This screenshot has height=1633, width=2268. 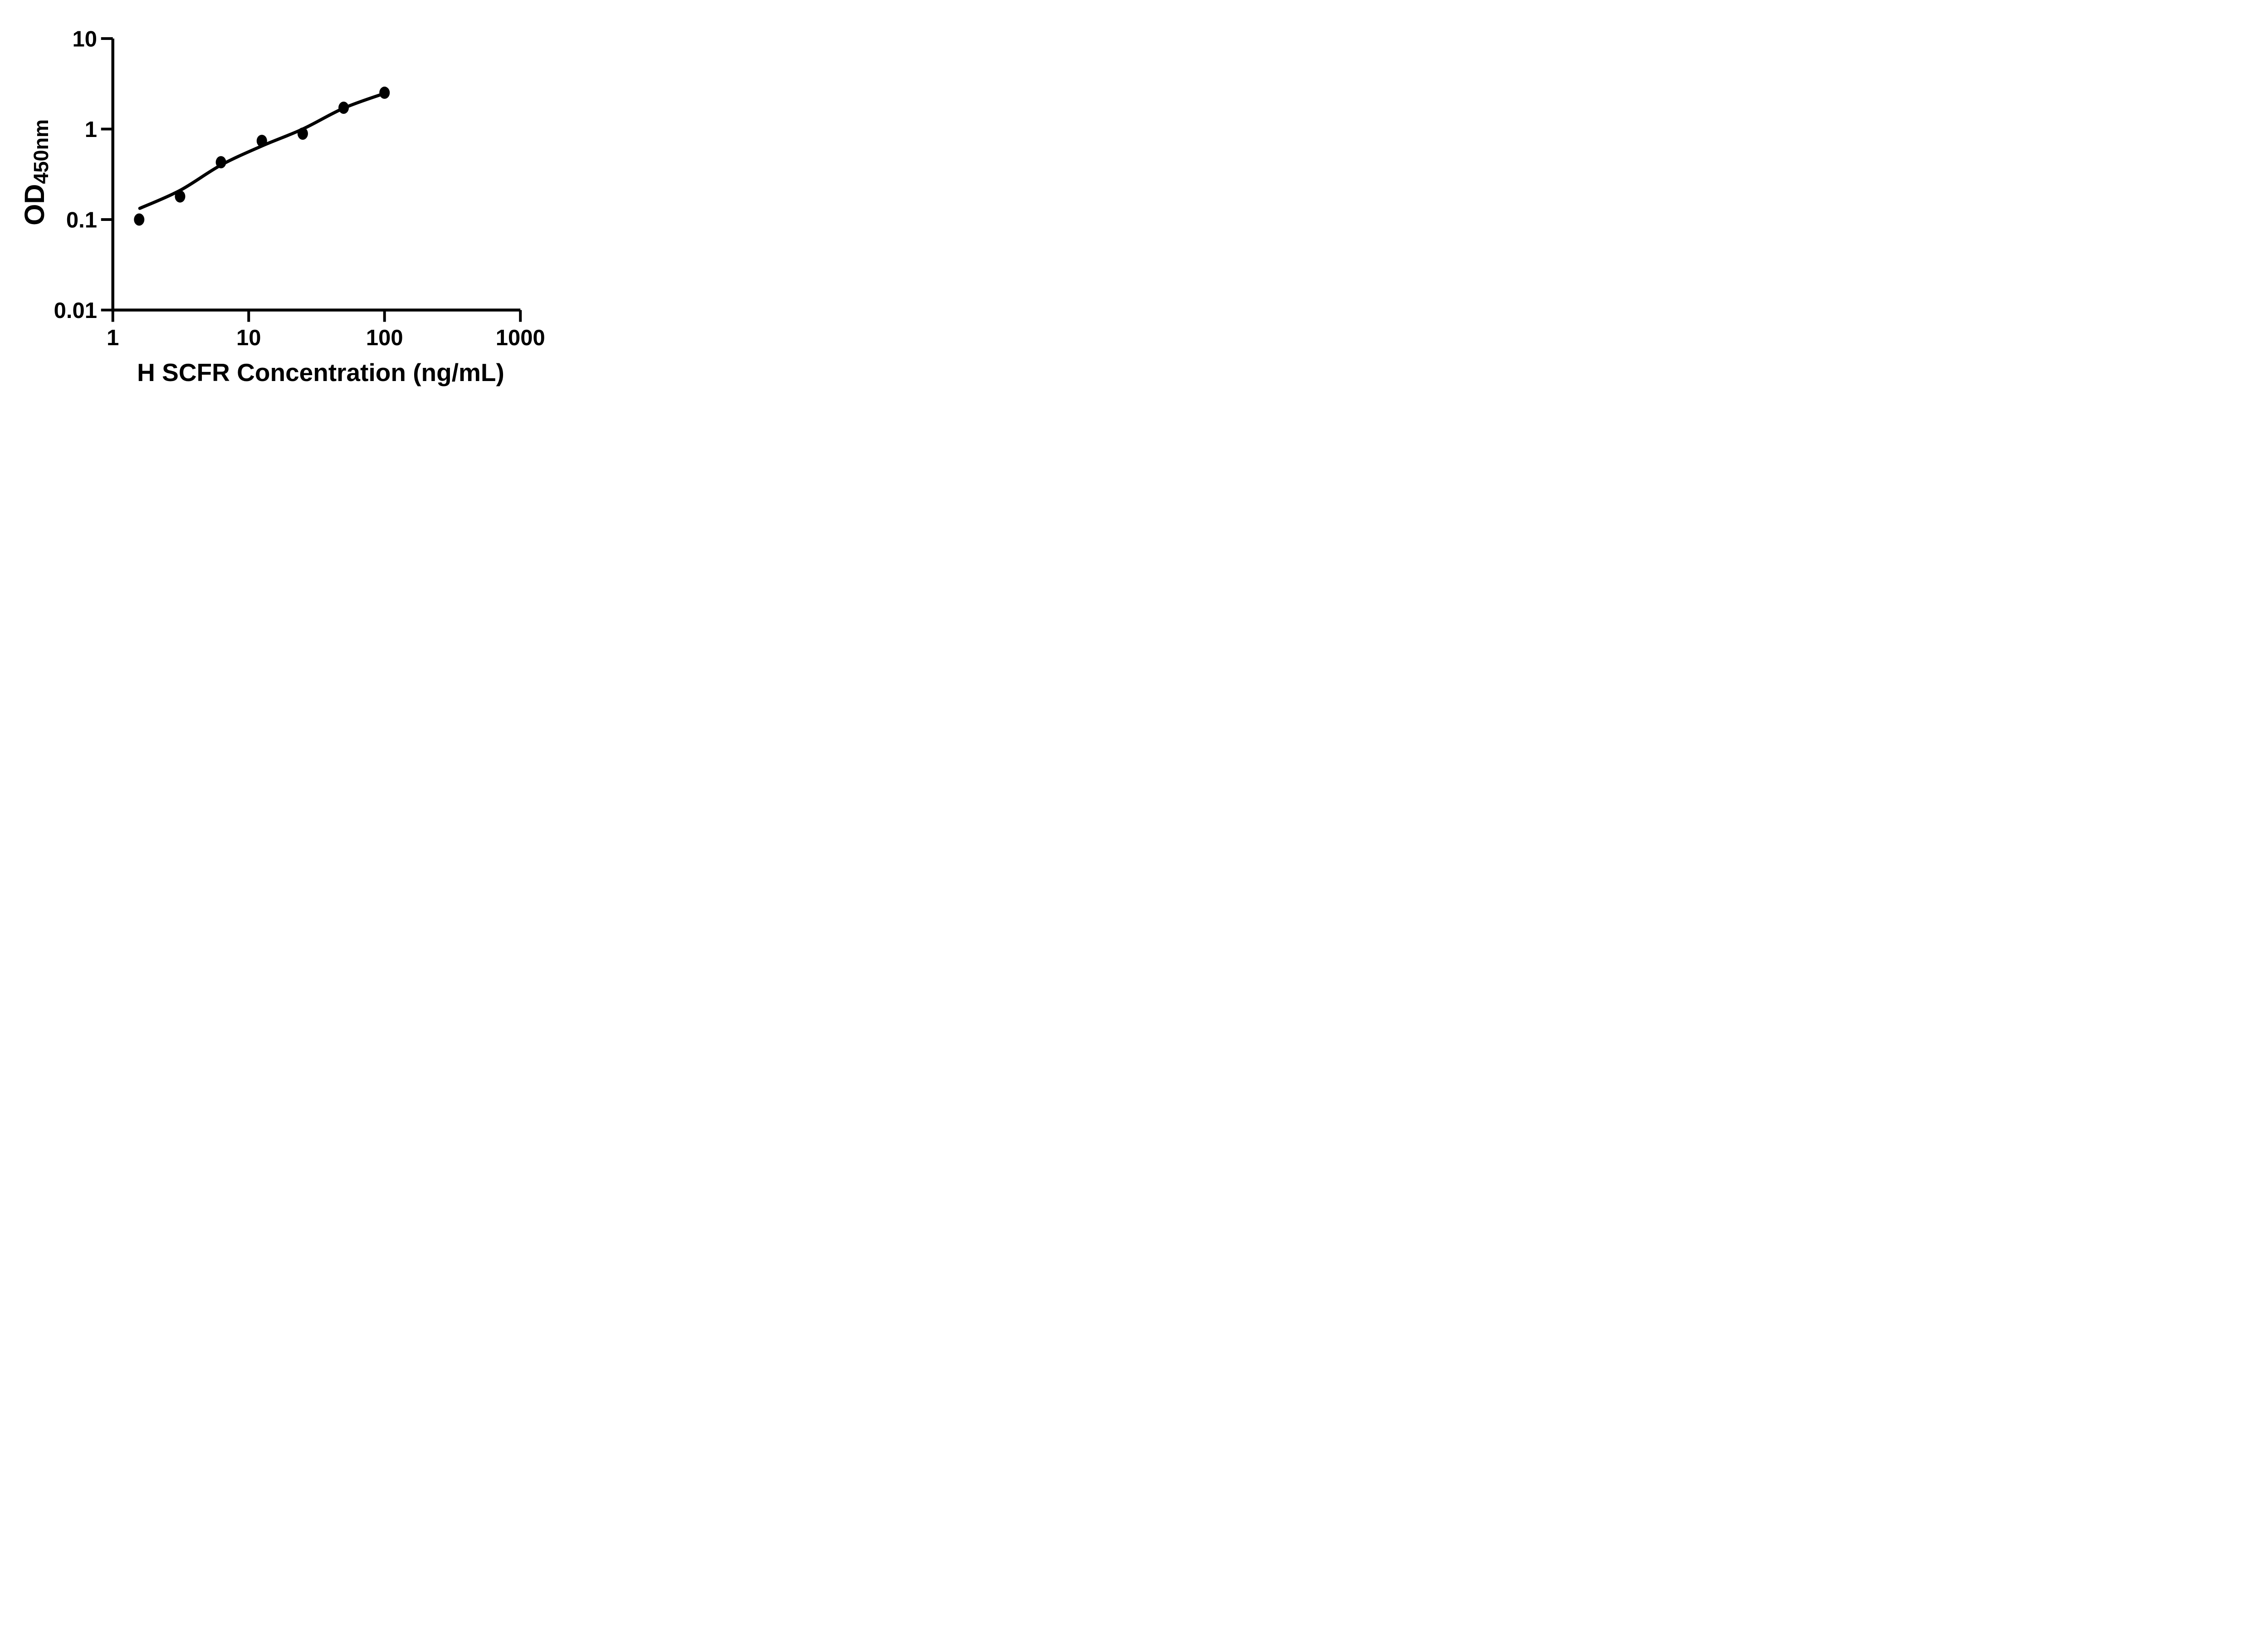 I want to click on tick-layer, so click(x=311, y=179).